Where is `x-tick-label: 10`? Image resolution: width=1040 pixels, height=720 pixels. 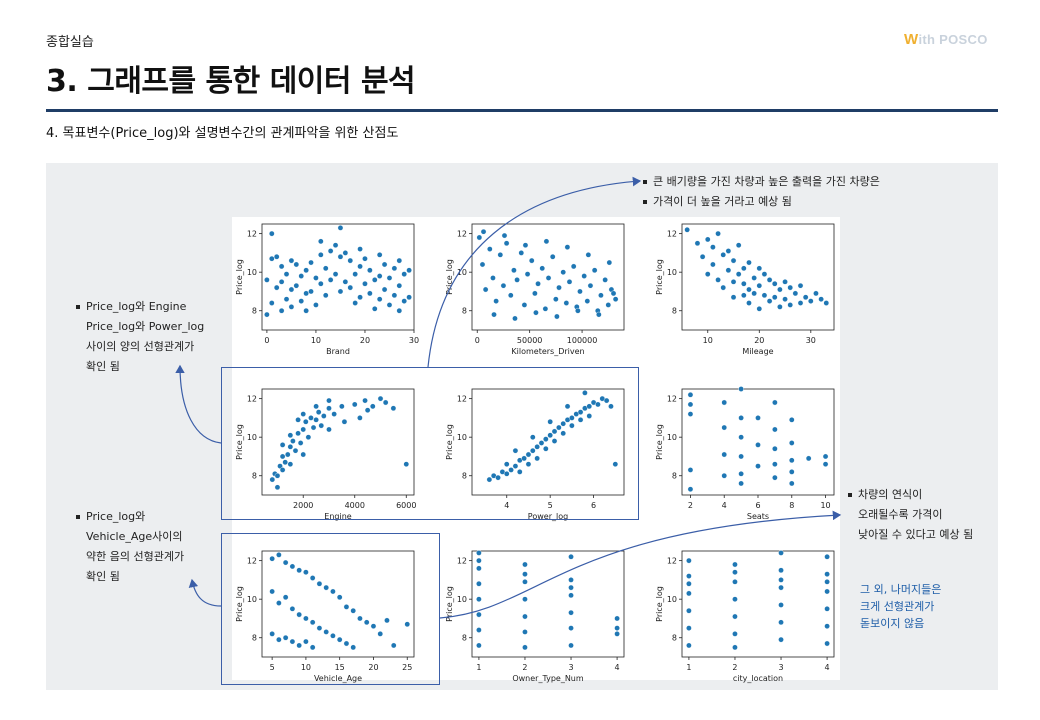
x-tick-label: 10 is located at coordinates (825, 505).